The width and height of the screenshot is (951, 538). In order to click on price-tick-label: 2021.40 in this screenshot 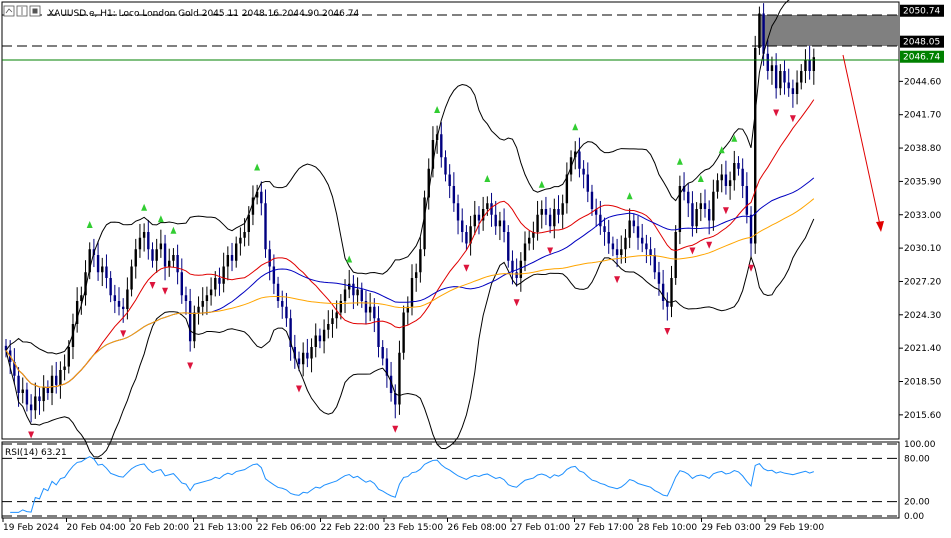, I will do `click(922, 349)`.